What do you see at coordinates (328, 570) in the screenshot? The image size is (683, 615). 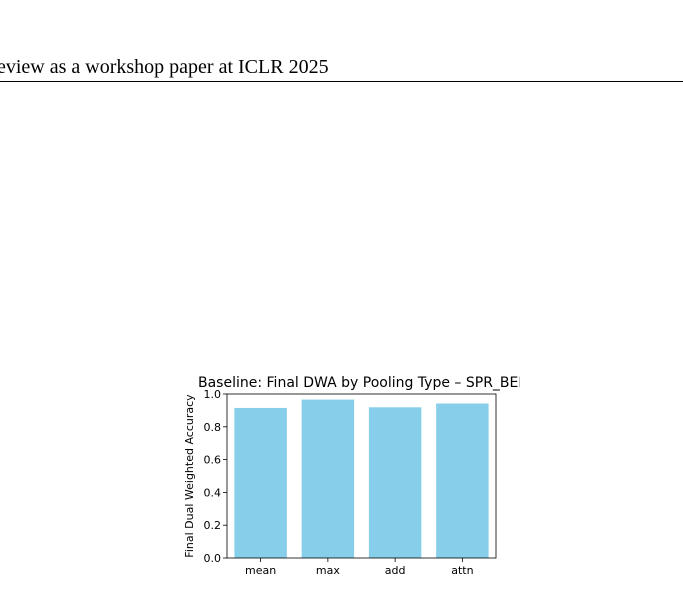 I see `x-tick-label: max` at bounding box center [328, 570].